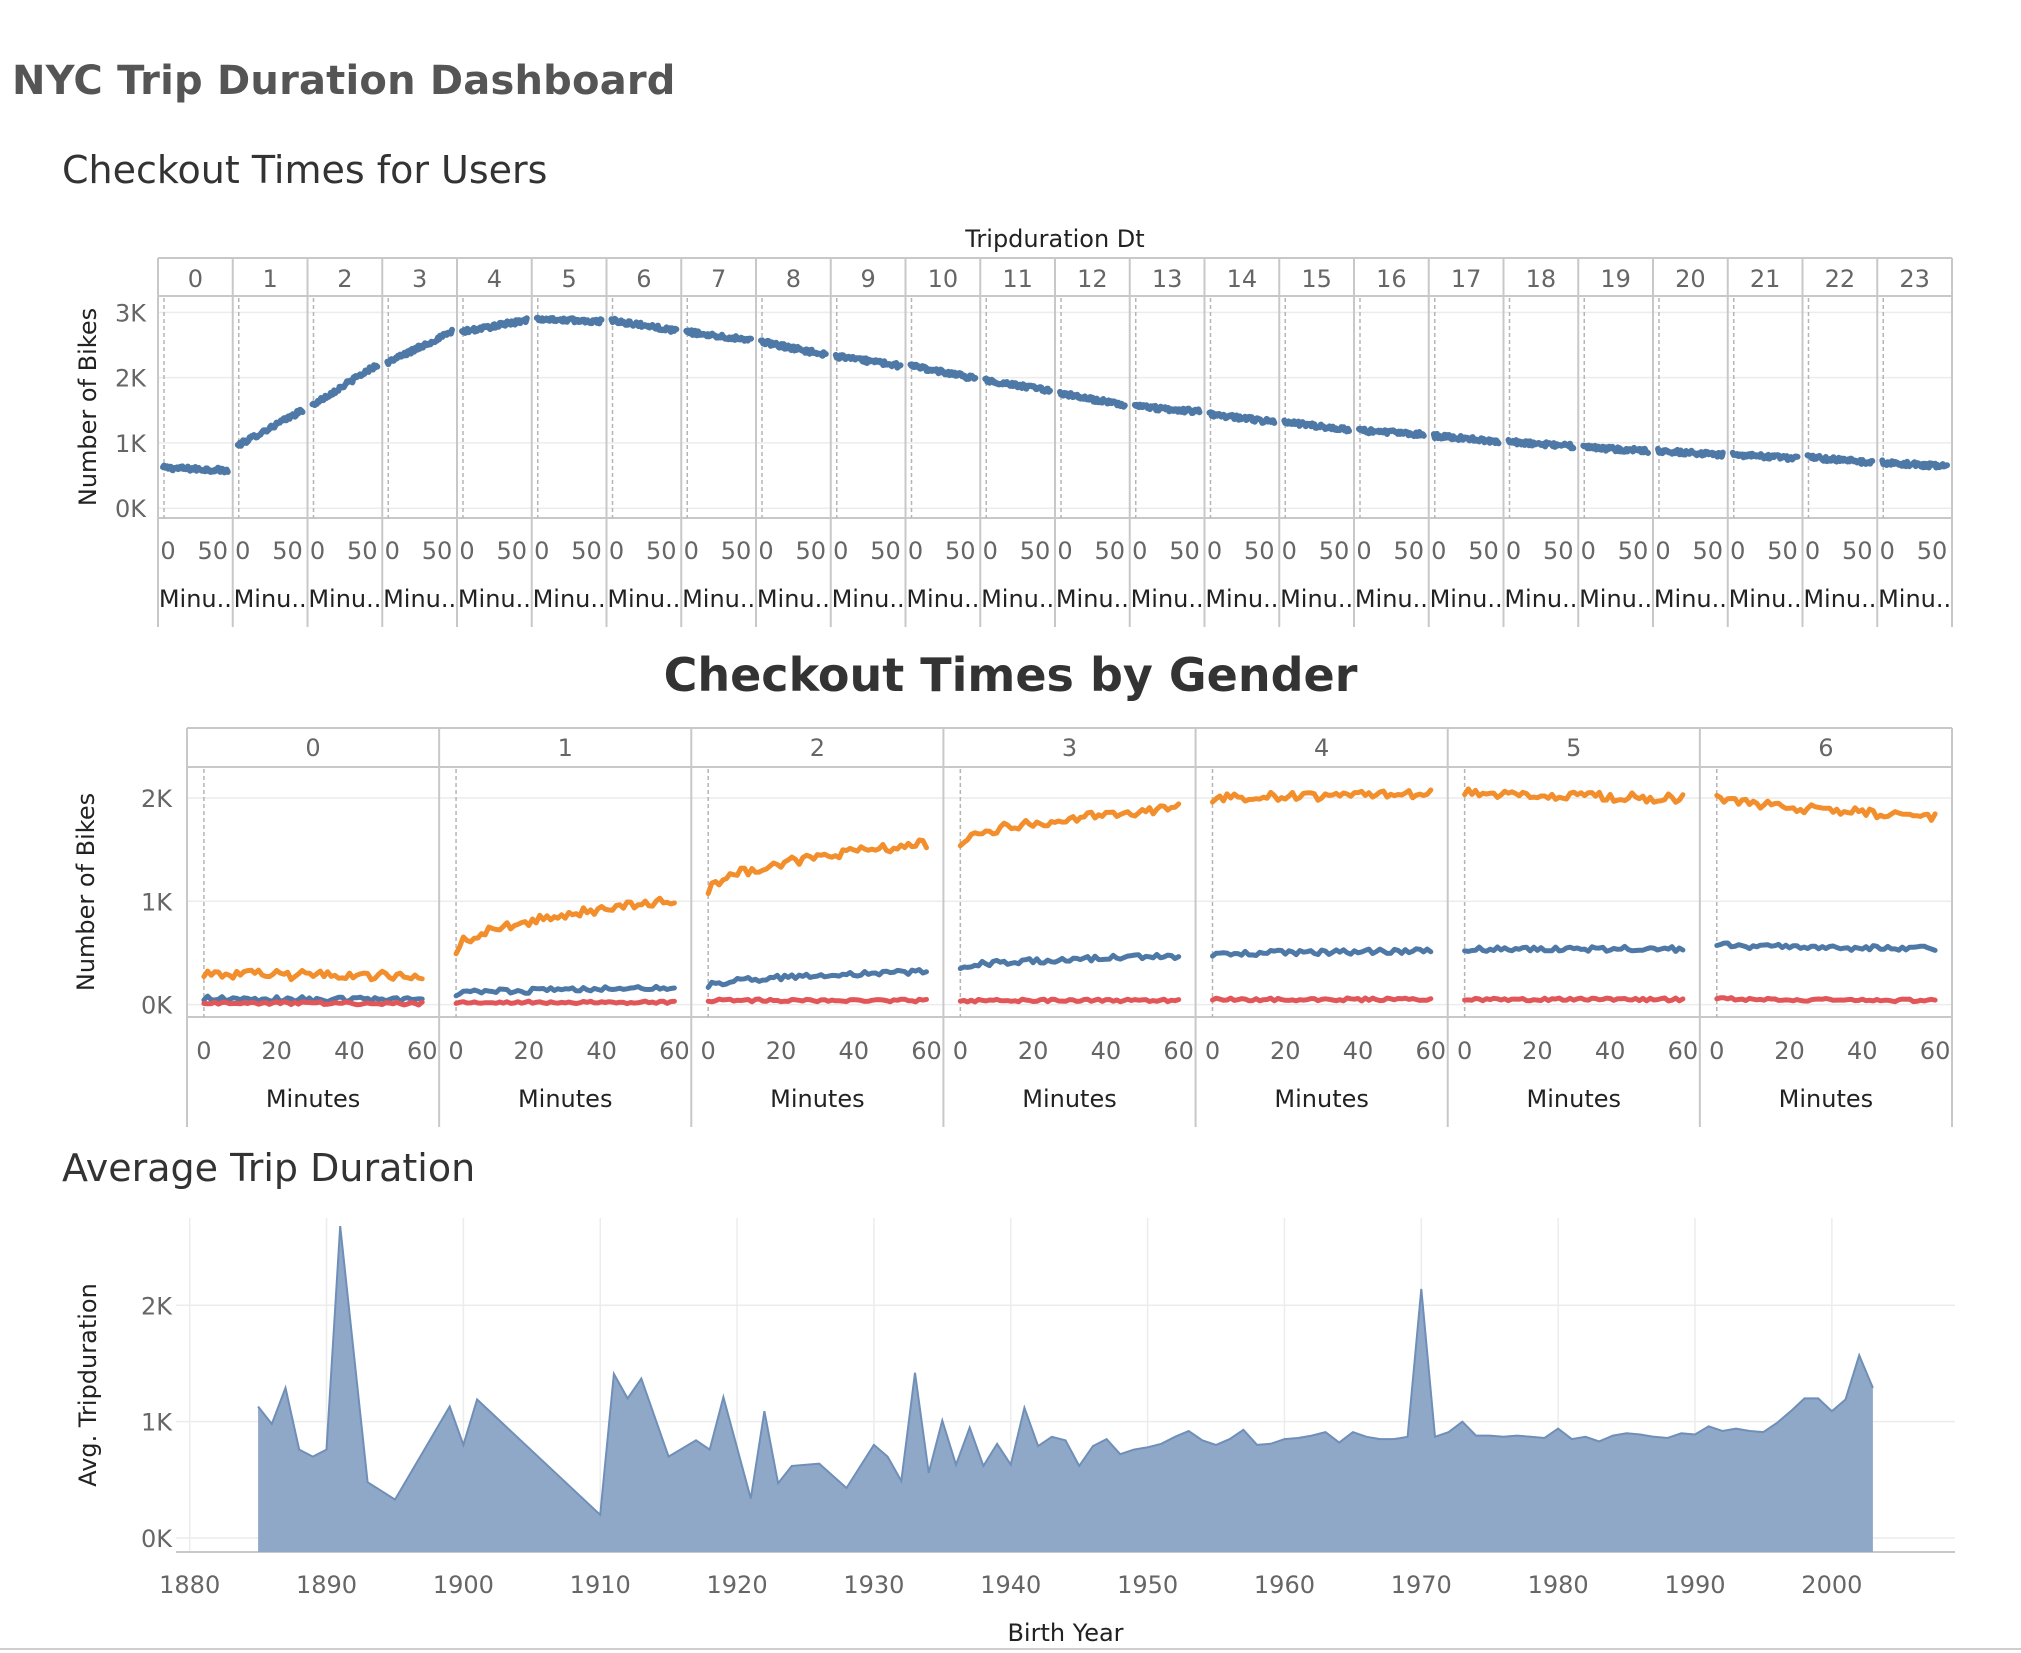 The width and height of the screenshot is (2021, 1653). I want to click on panel-header-label: 21, so click(1765, 279).